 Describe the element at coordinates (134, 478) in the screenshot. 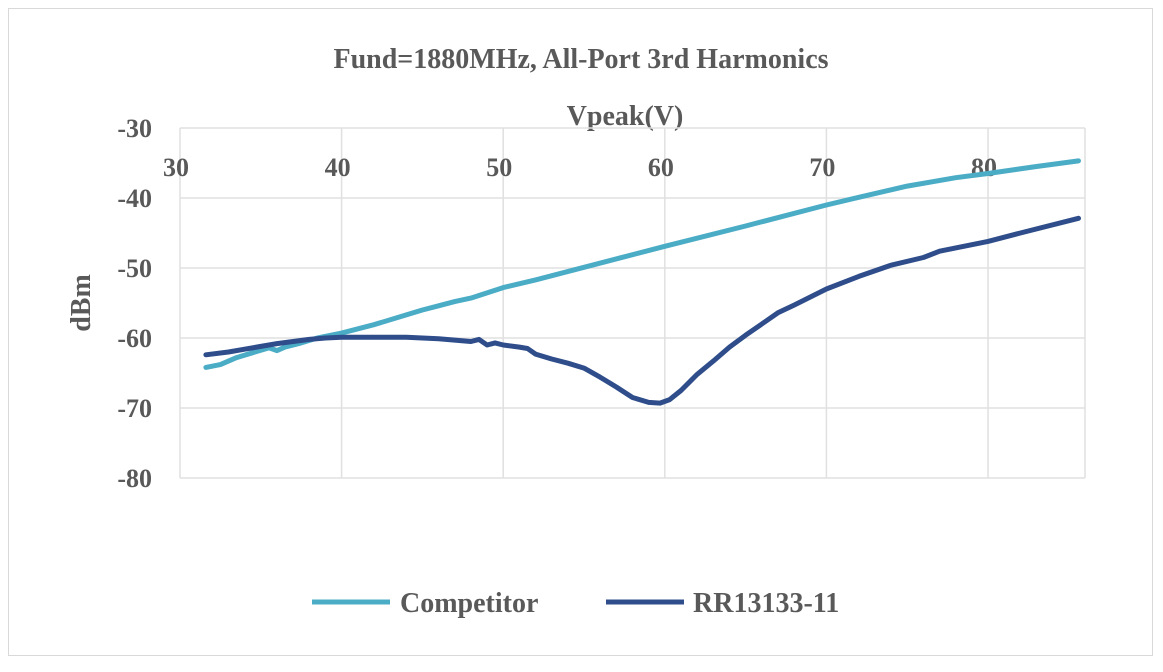

I see `y-tick-label: -80` at that location.